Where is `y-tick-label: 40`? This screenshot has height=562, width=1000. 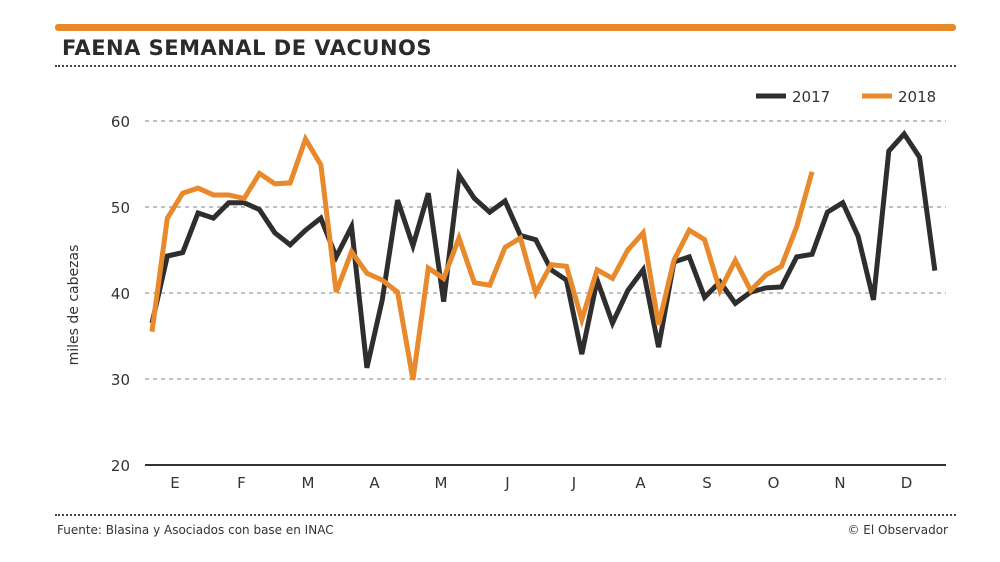 y-tick-label: 40 is located at coordinates (120, 294).